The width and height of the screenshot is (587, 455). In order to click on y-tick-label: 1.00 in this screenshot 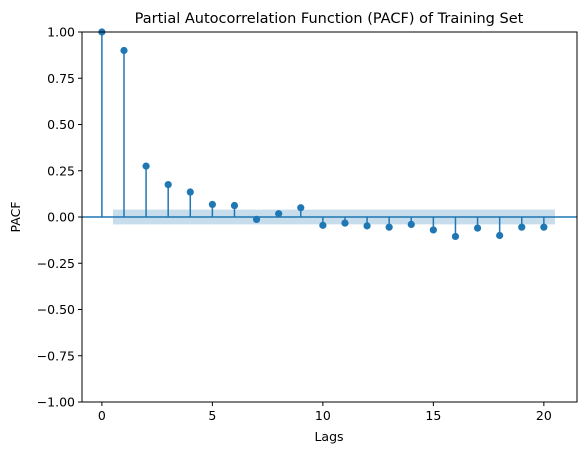, I will do `click(61, 32)`.